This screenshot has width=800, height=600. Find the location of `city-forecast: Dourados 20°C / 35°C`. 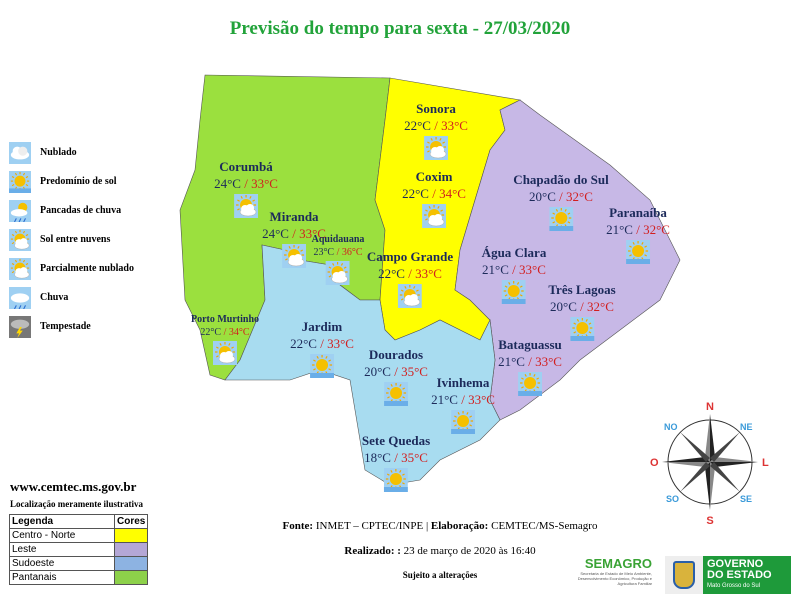

city-forecast: Dourados 20°C / 35°C is located at coordinates (396, 376).